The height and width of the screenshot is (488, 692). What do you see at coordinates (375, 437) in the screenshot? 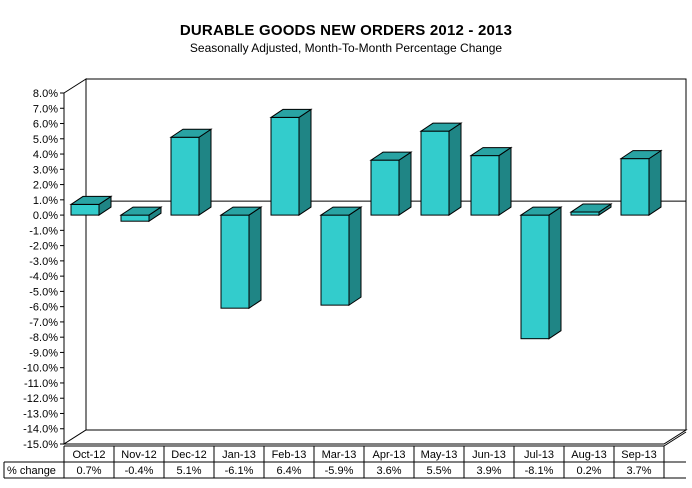
I see `floor` at bounding box center [375, 437].